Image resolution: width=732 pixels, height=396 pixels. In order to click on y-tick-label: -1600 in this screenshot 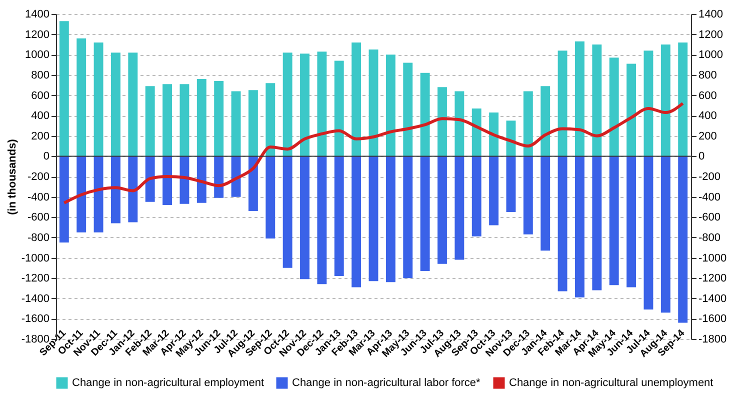, I will do `click(35, 319)`.